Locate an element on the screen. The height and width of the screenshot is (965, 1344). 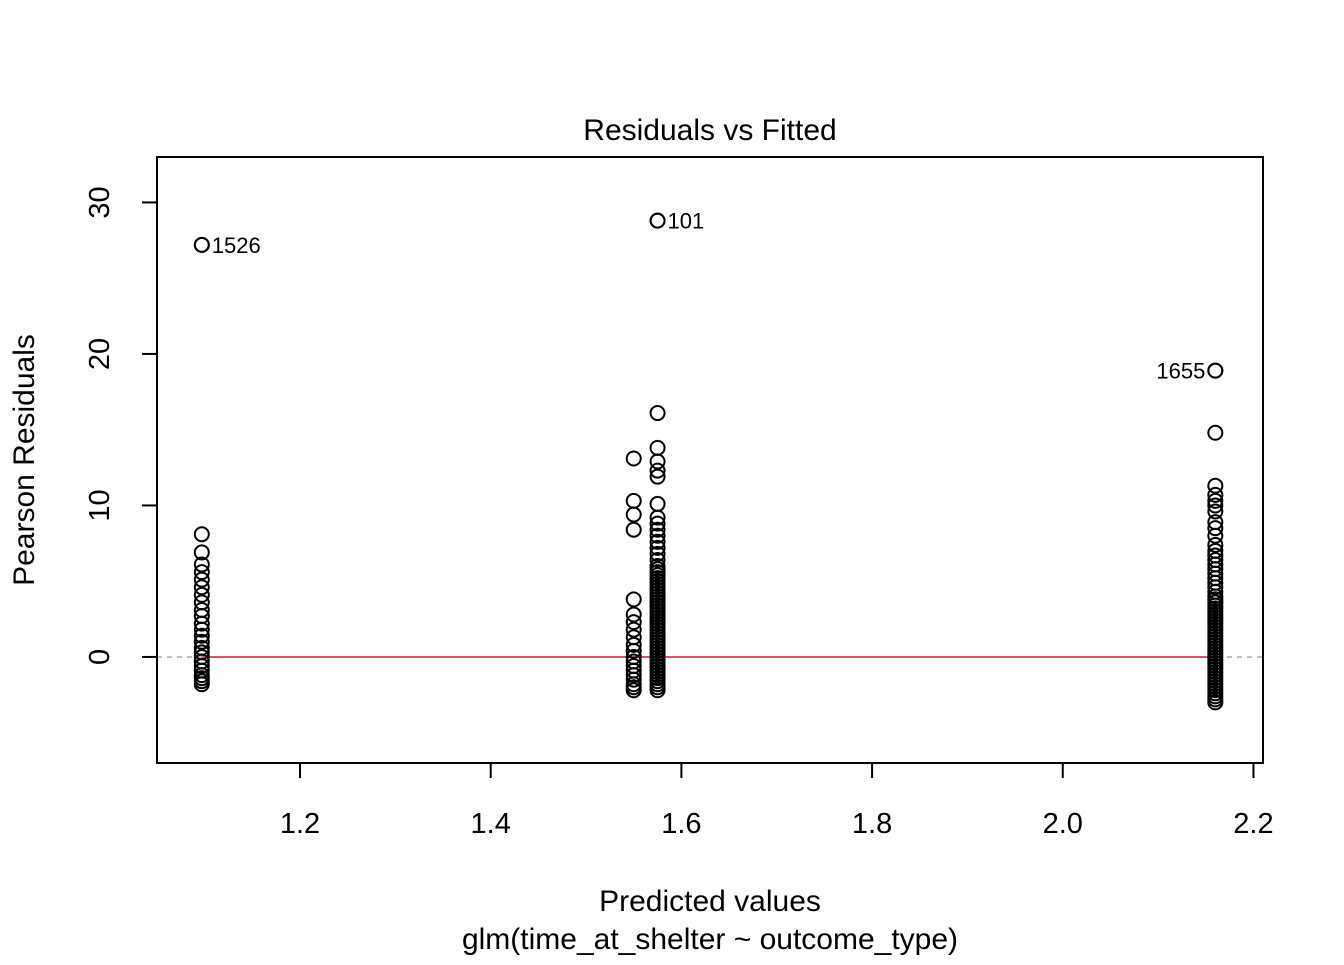
x-tick-label: 1.2 is located at coordinates (300, 824).